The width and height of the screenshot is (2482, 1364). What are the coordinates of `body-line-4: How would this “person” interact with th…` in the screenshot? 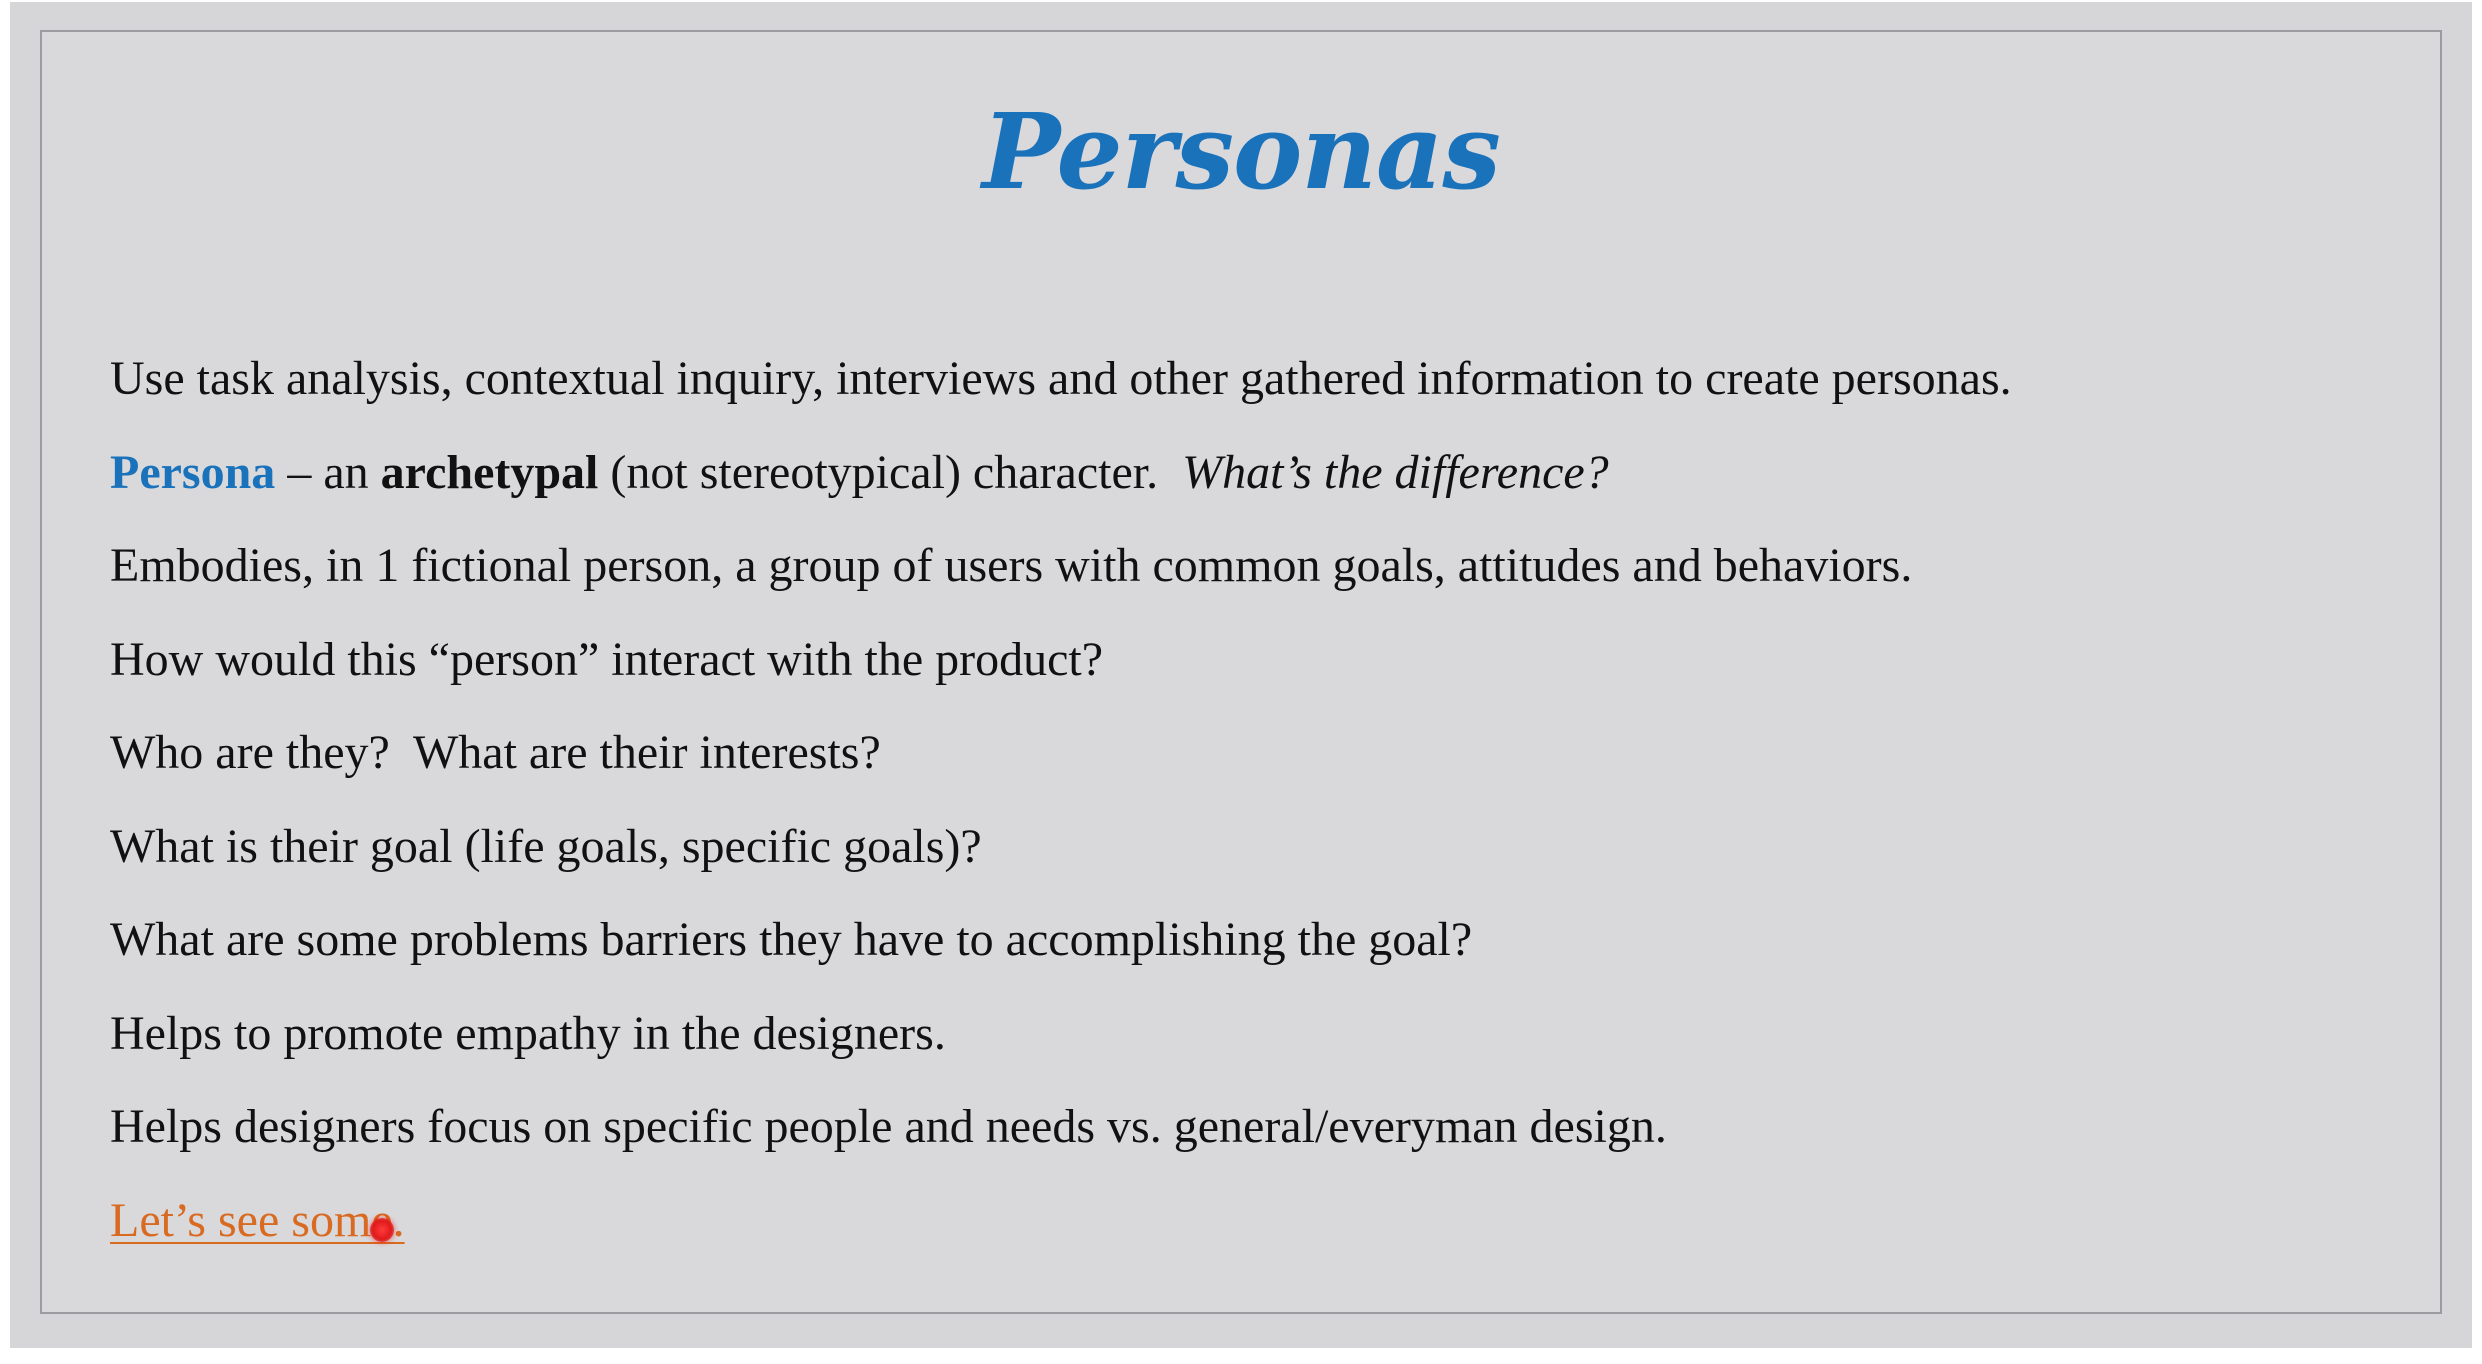 It's located at (607, 659).